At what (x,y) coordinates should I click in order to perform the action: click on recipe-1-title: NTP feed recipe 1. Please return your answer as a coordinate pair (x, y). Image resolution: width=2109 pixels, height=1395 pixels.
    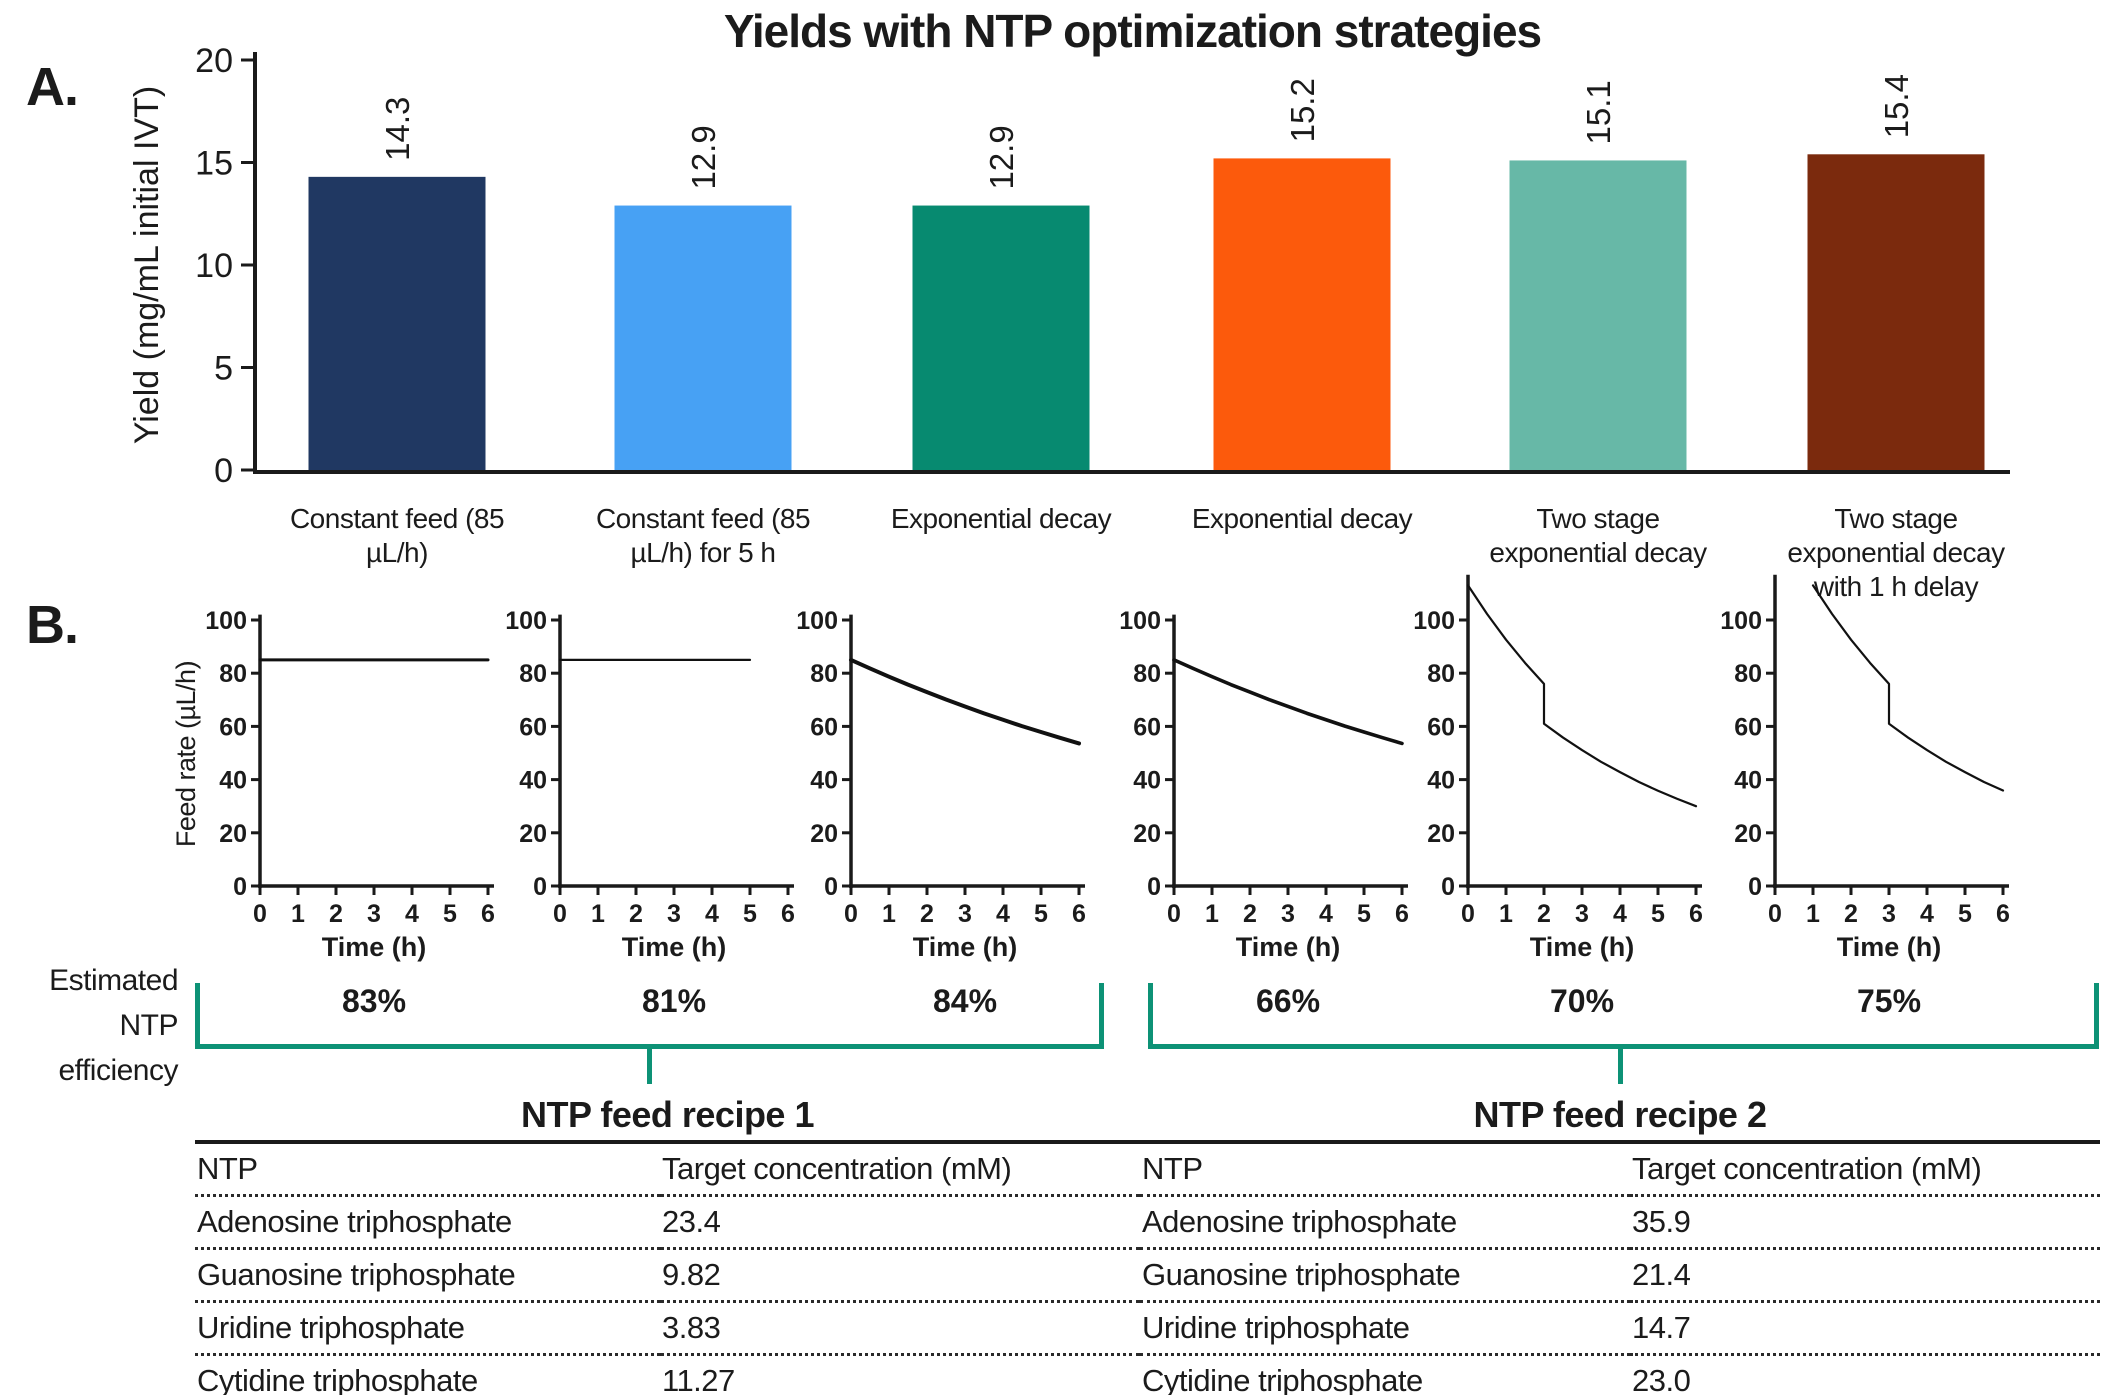
    Looking at the image, I should click on (667, 1114).